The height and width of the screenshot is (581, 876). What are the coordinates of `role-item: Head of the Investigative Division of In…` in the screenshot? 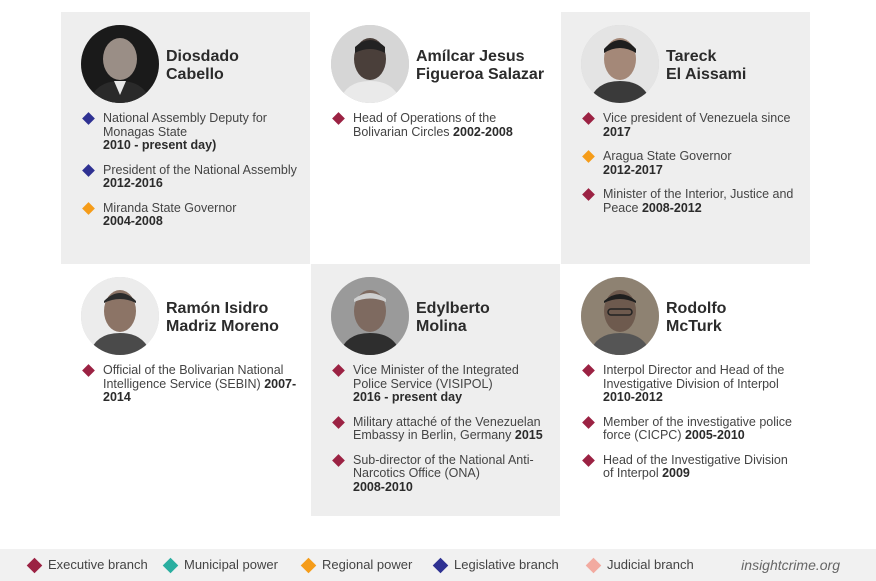 It's located at (690, 467).